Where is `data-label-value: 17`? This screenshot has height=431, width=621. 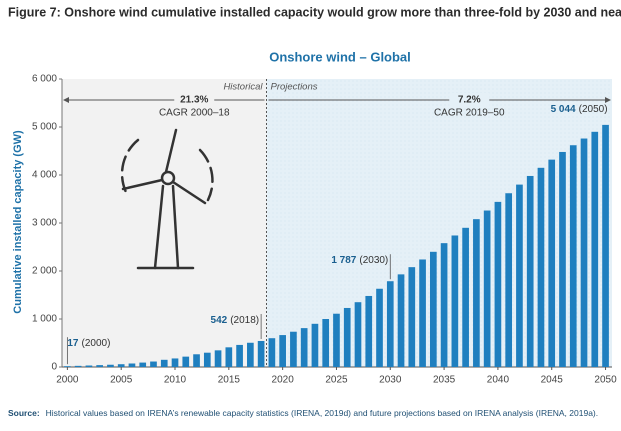
data-label-value: 17 is located at coordinates (73, 343).